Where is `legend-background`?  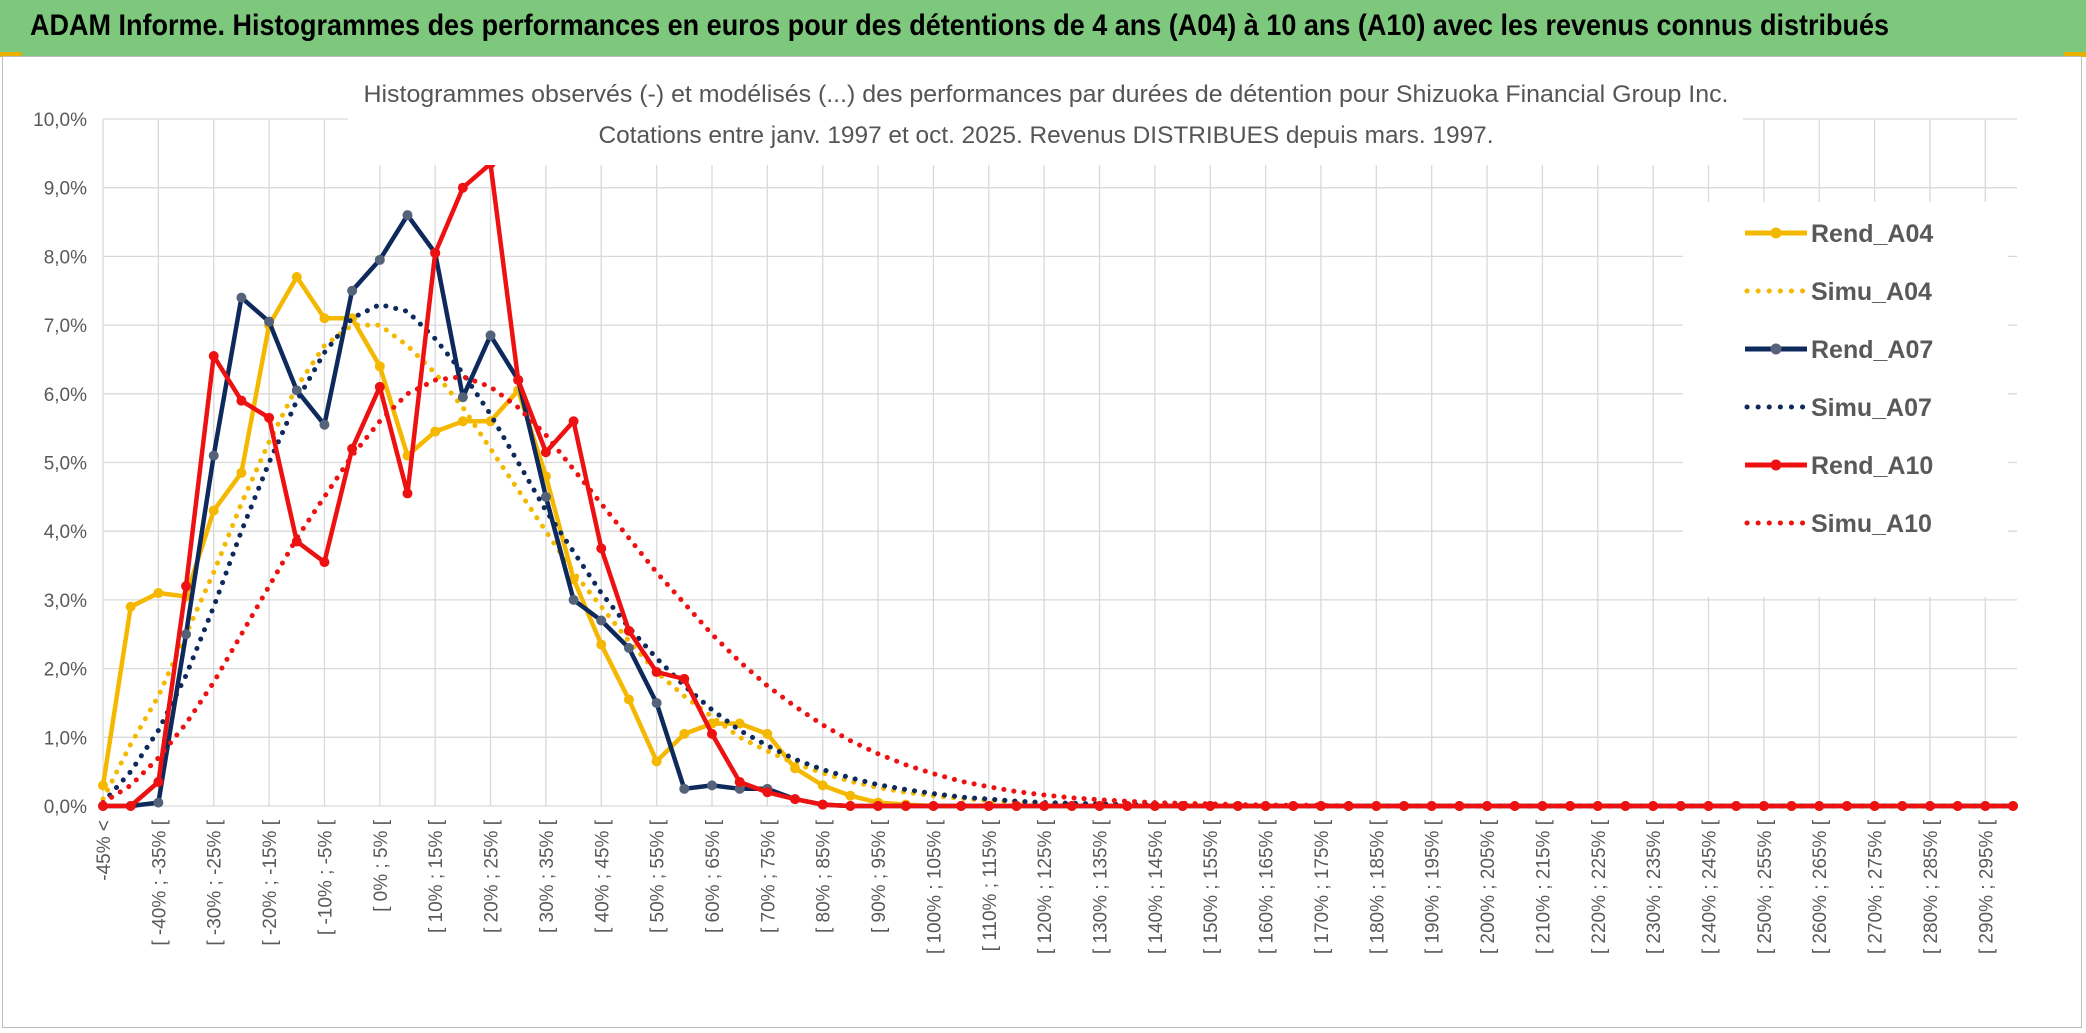 legend-background is located at coordinates (1845, 399).